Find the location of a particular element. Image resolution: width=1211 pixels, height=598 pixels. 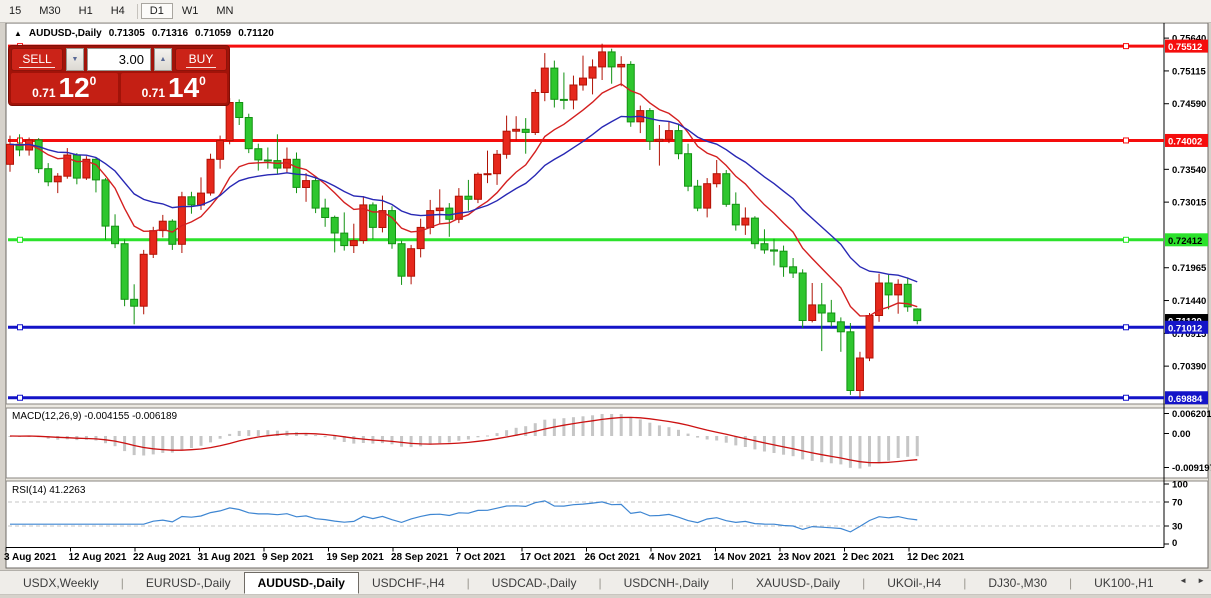

rsi-pane: RSI(14) 41.2263 100 70 30 0 is located at coordinates (598, 514).